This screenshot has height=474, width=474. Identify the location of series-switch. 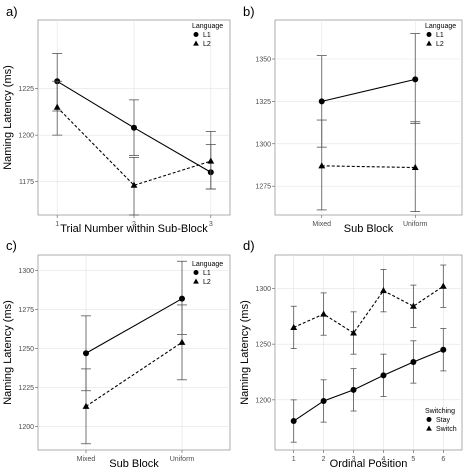
(368, 309).